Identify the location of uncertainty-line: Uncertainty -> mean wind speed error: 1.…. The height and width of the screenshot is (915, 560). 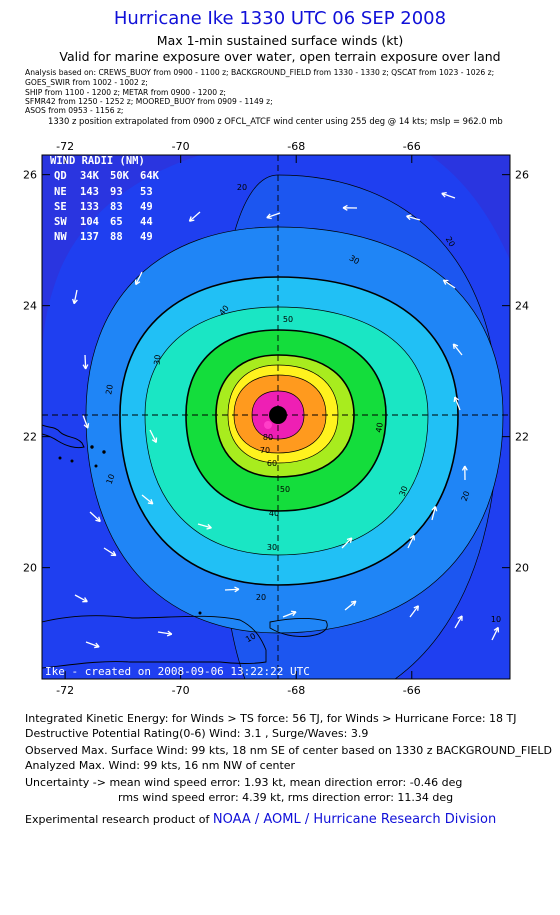
(244, 782).